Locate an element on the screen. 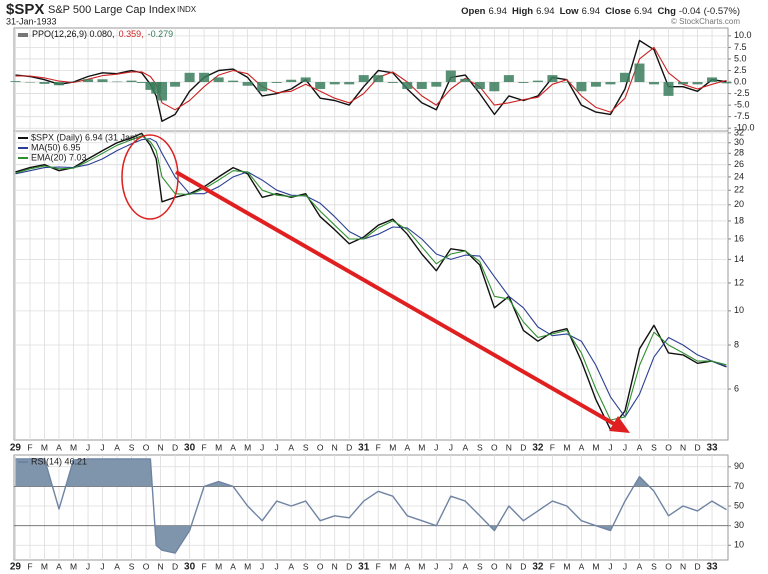 The image size is (768, 574). y-tick-label: 18 is located at coordinates (739, 220).